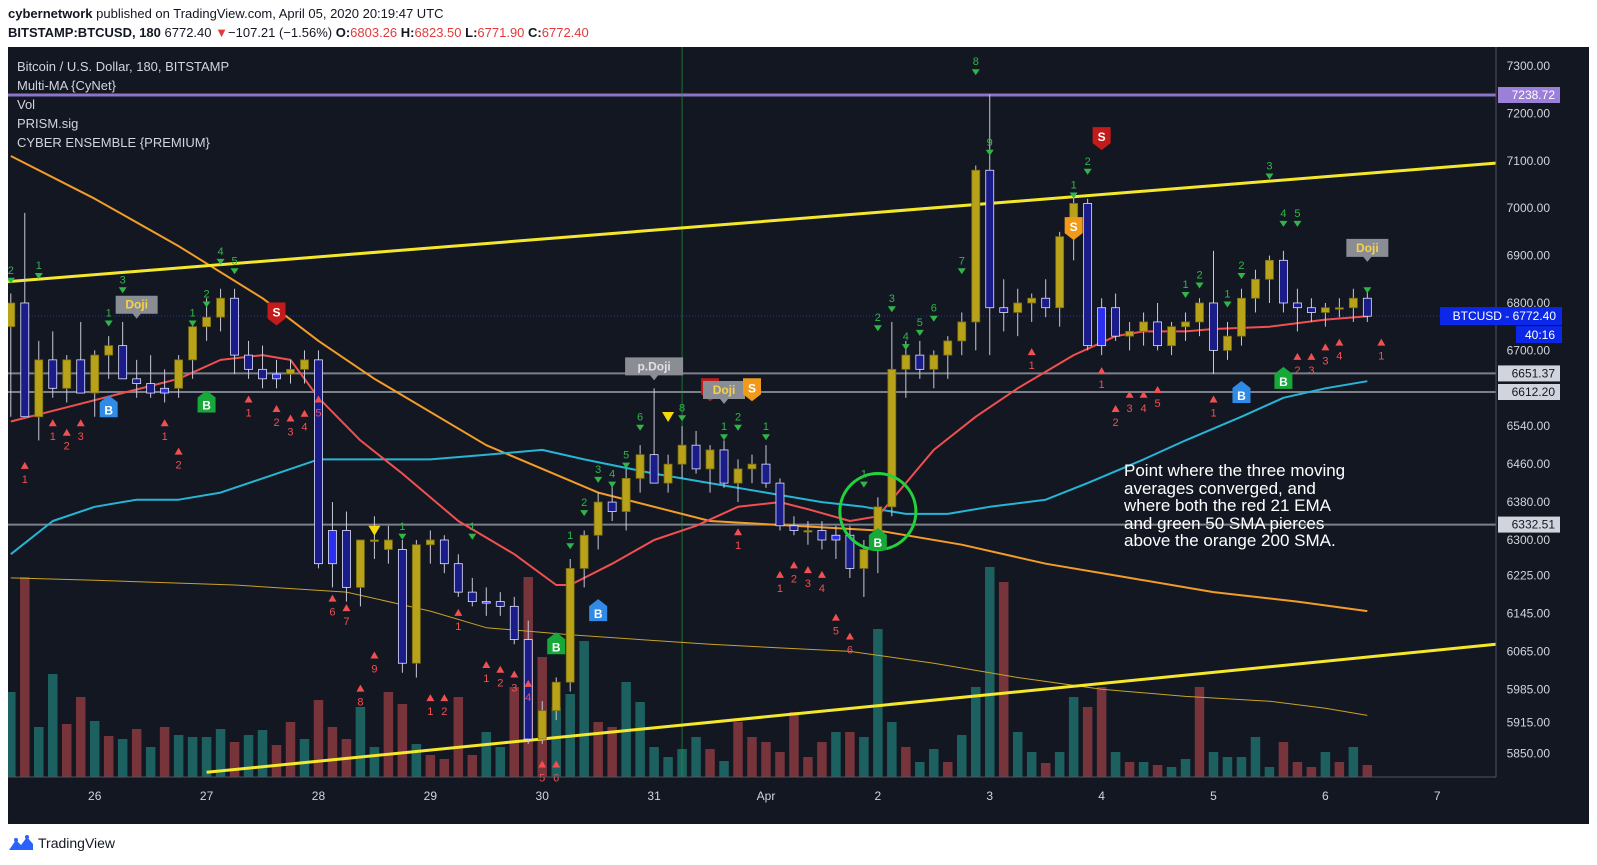 Image resolution: width=1597 pixels, height=865 pixels. I want to click on legend-title: Bitcoin / U.S. Dollar, 180, BITSTAMP, so click(123, 66).